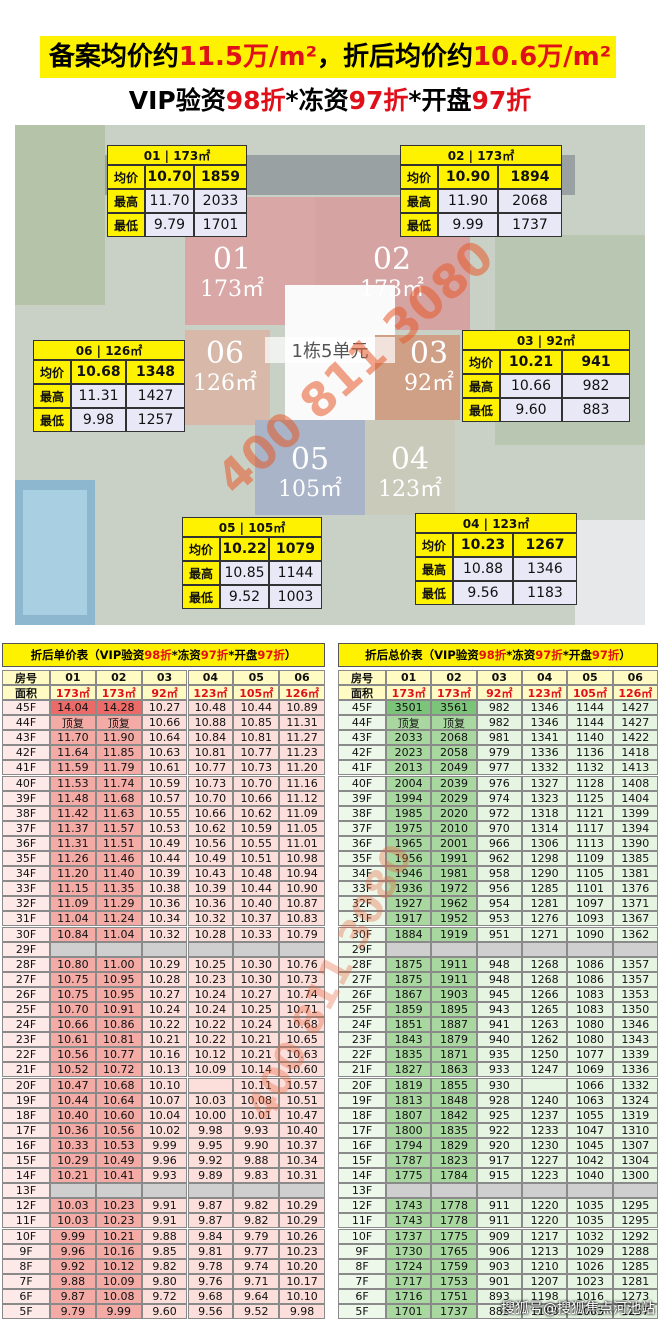  What do you see at coordinates (362, 919) in the screenshot?
I see `floor-label: 31F` at bounding box center [362, 919].